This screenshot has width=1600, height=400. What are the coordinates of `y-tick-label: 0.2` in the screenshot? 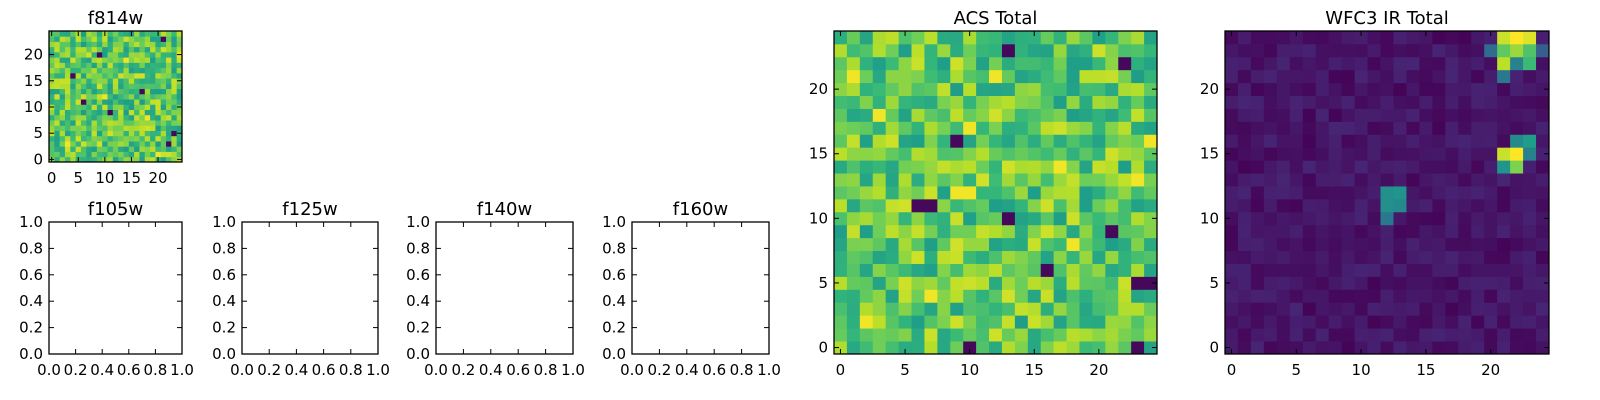 It's located at (614, 328).